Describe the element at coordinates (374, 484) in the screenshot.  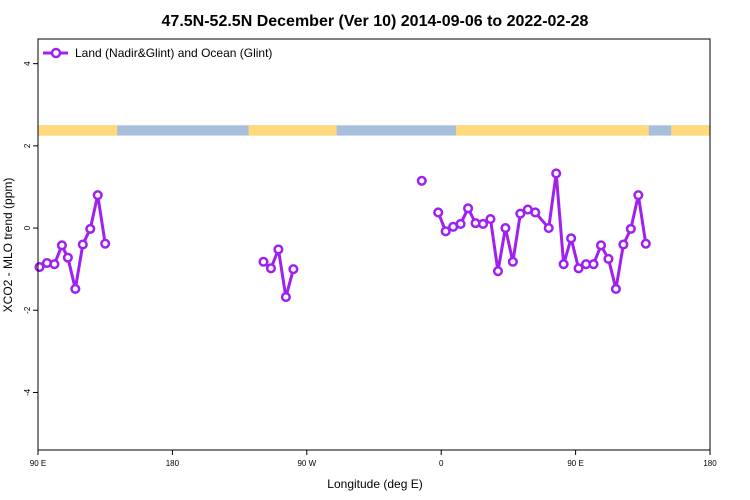
I see `x-axis-label: Longitude (deg E)` at that location.